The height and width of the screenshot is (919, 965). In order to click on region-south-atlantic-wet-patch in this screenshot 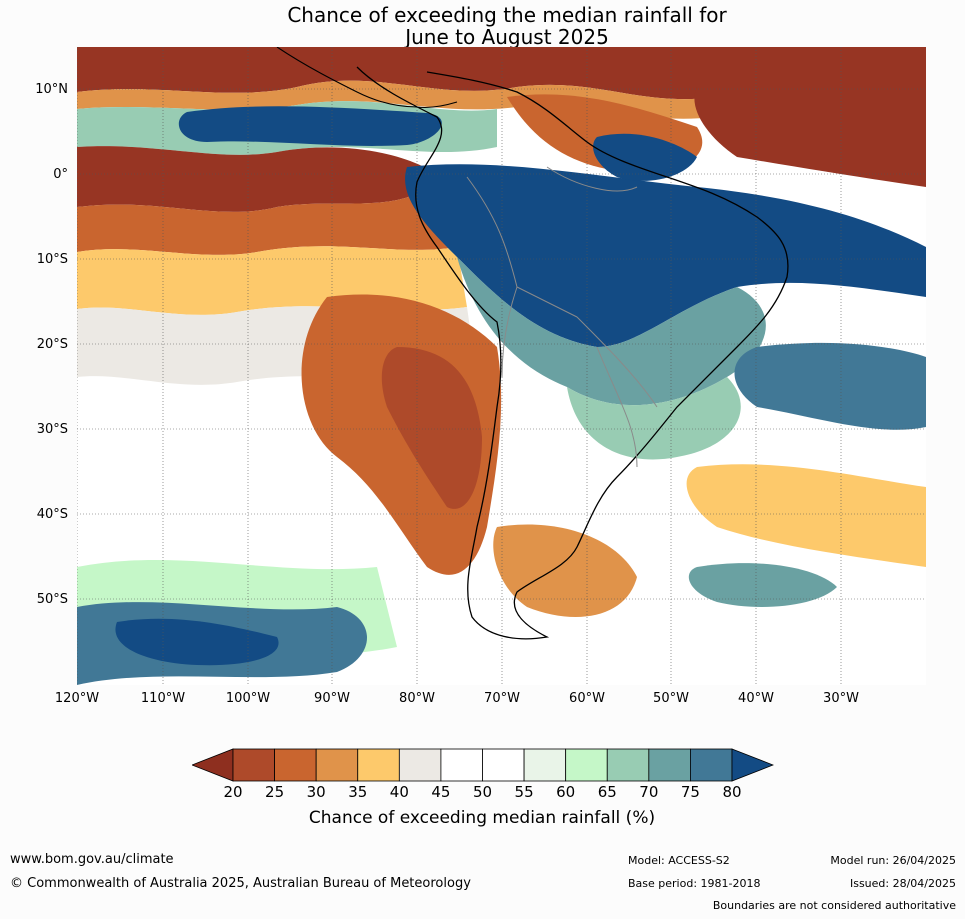, I will do `click(762, 585)`.